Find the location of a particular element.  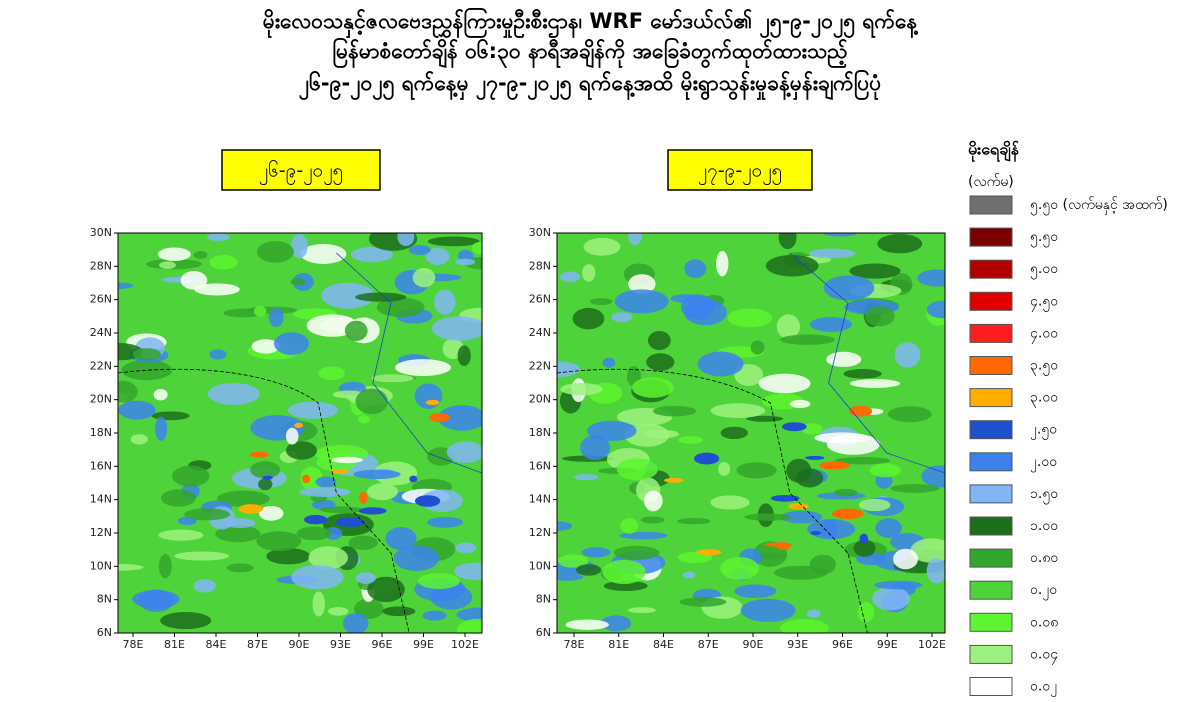

lat-label: 6N is located at coordinates (543, 632).